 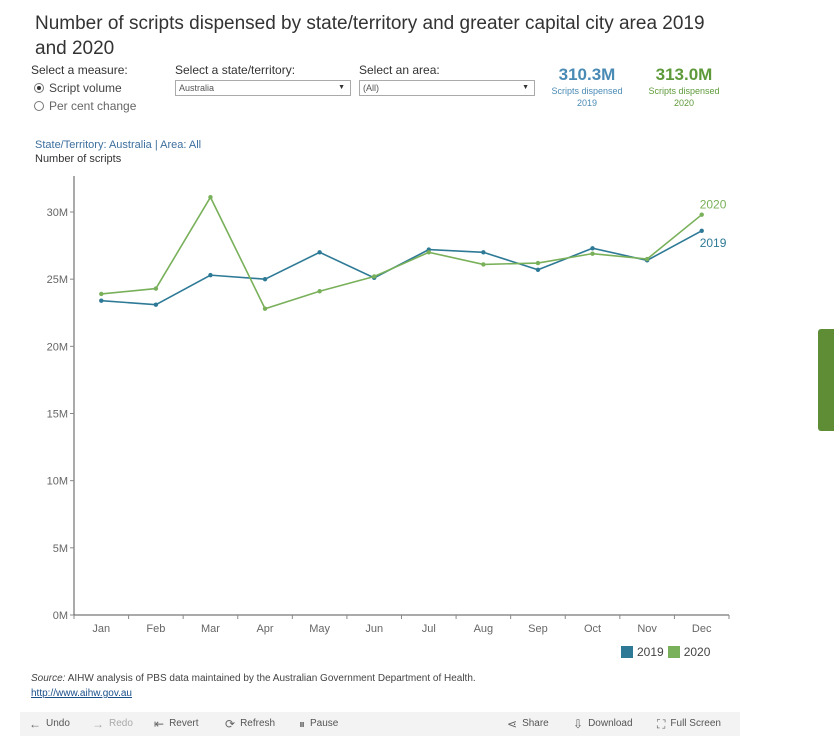 I want to click on download-label: Download, so click(x=610, y=723).